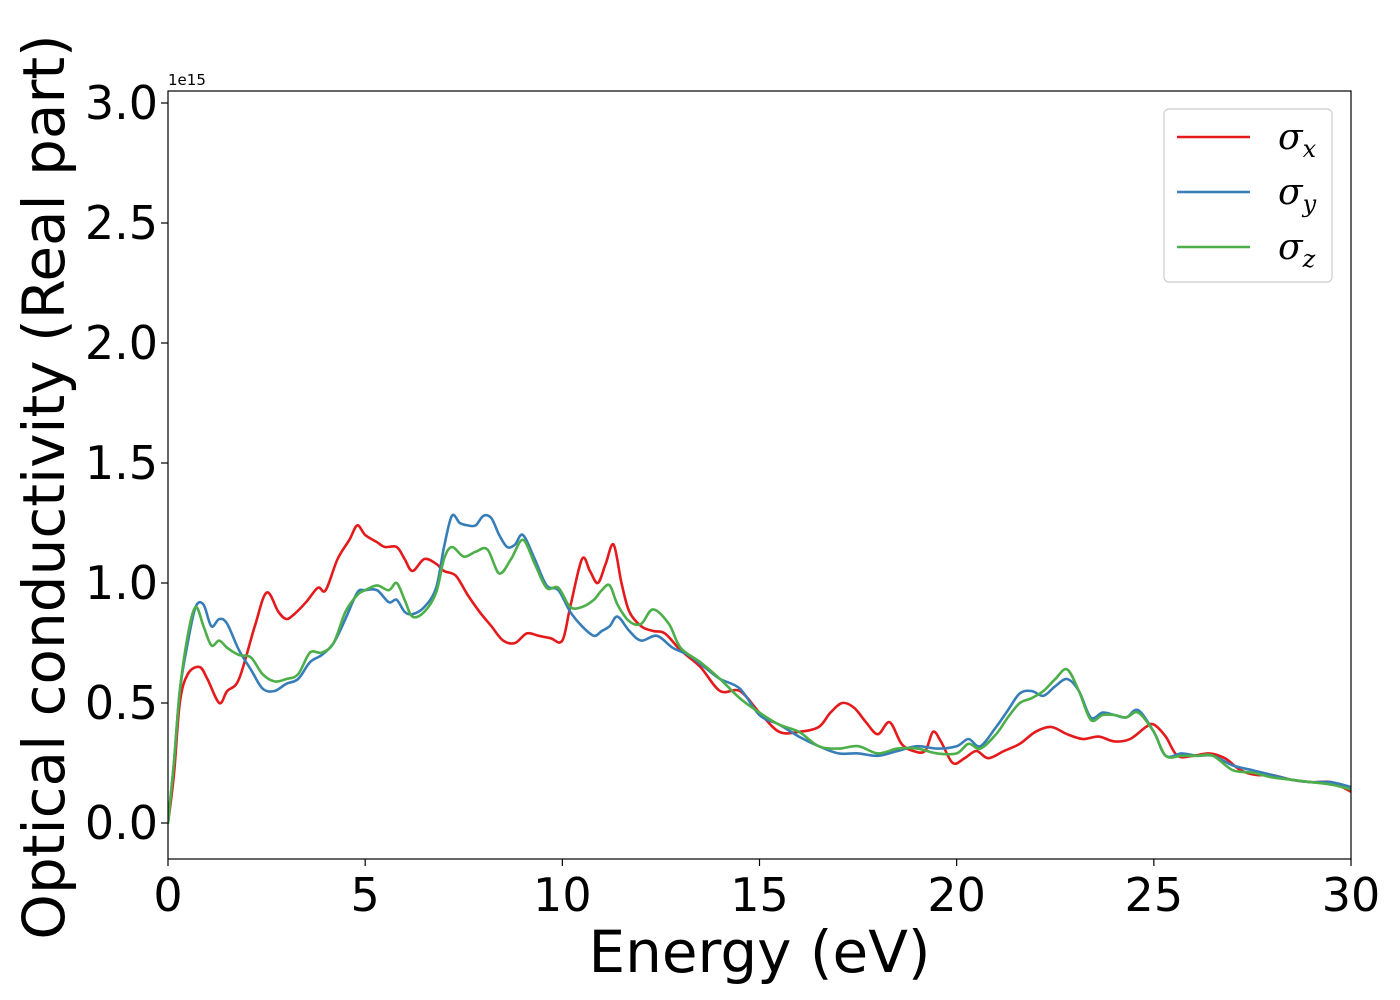  Describe the element at coordinates (1351, 895) in the screenshot. I see `x-tick-label: 30` at that location.